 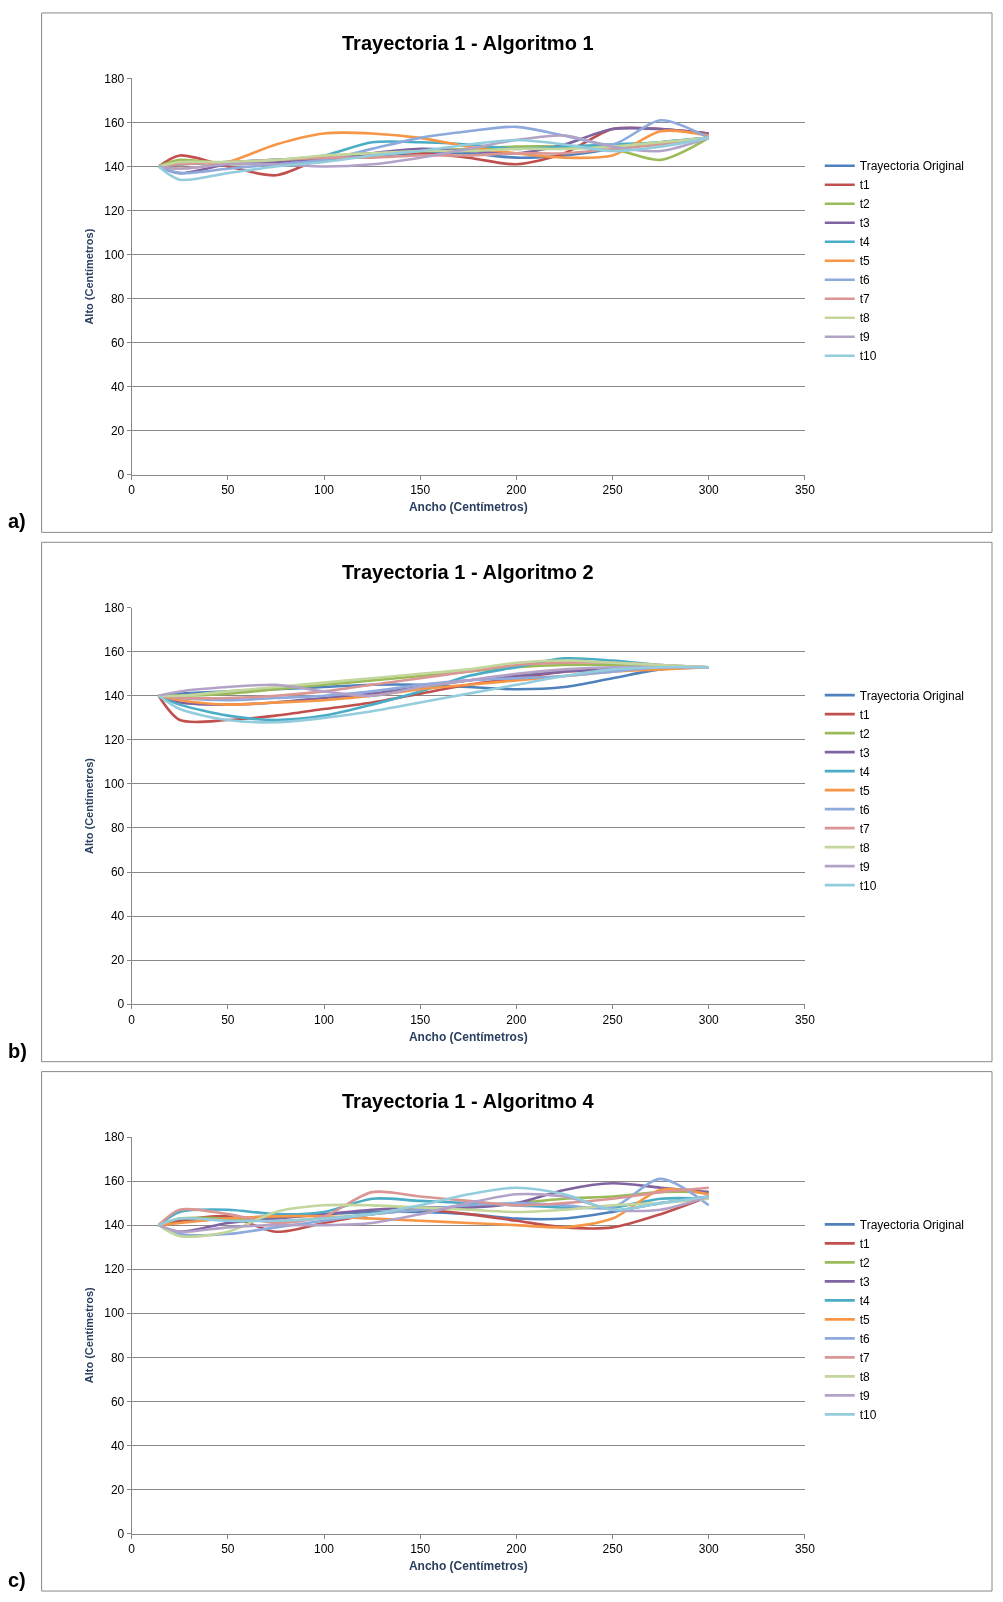 I want to click on chart-title: Trayectoria 1 - Algoritmo 1, so click(x=468, y=43).